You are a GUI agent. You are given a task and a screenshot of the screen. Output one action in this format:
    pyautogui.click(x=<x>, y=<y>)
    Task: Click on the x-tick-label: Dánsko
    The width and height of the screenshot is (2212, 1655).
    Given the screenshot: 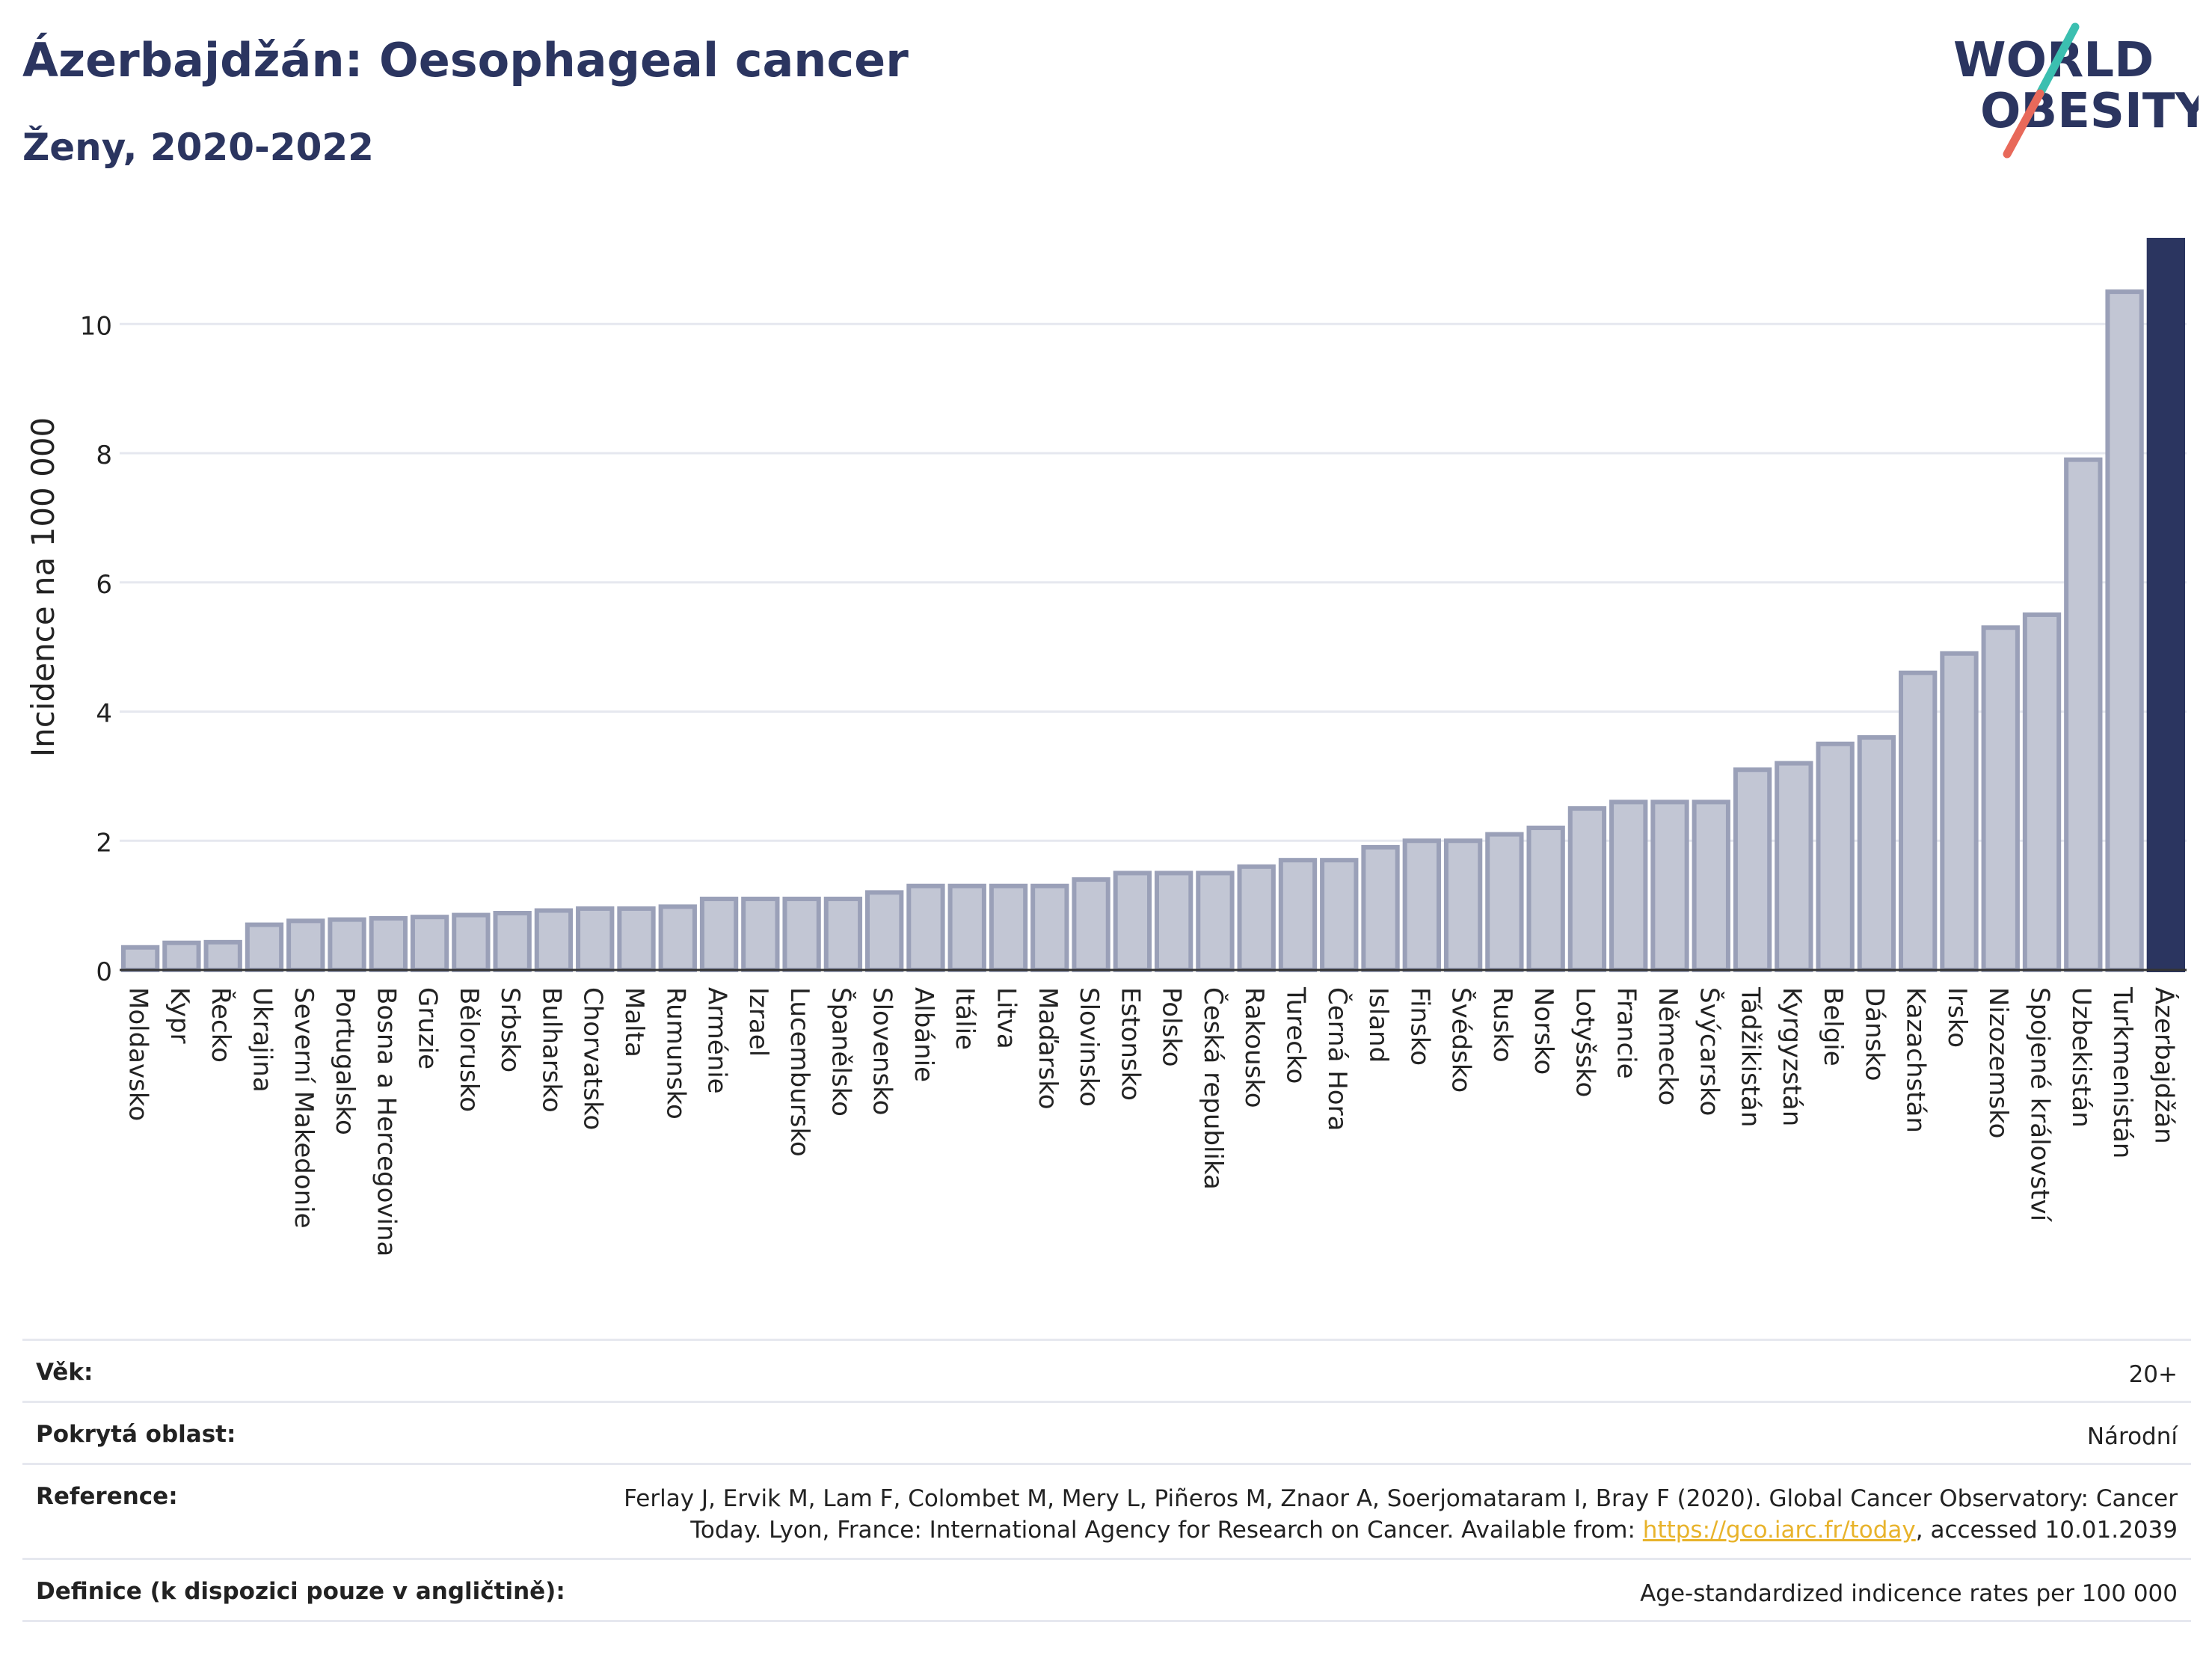 What is the action you would take?
    pyautogui.click(x=1874, y=1034)
    